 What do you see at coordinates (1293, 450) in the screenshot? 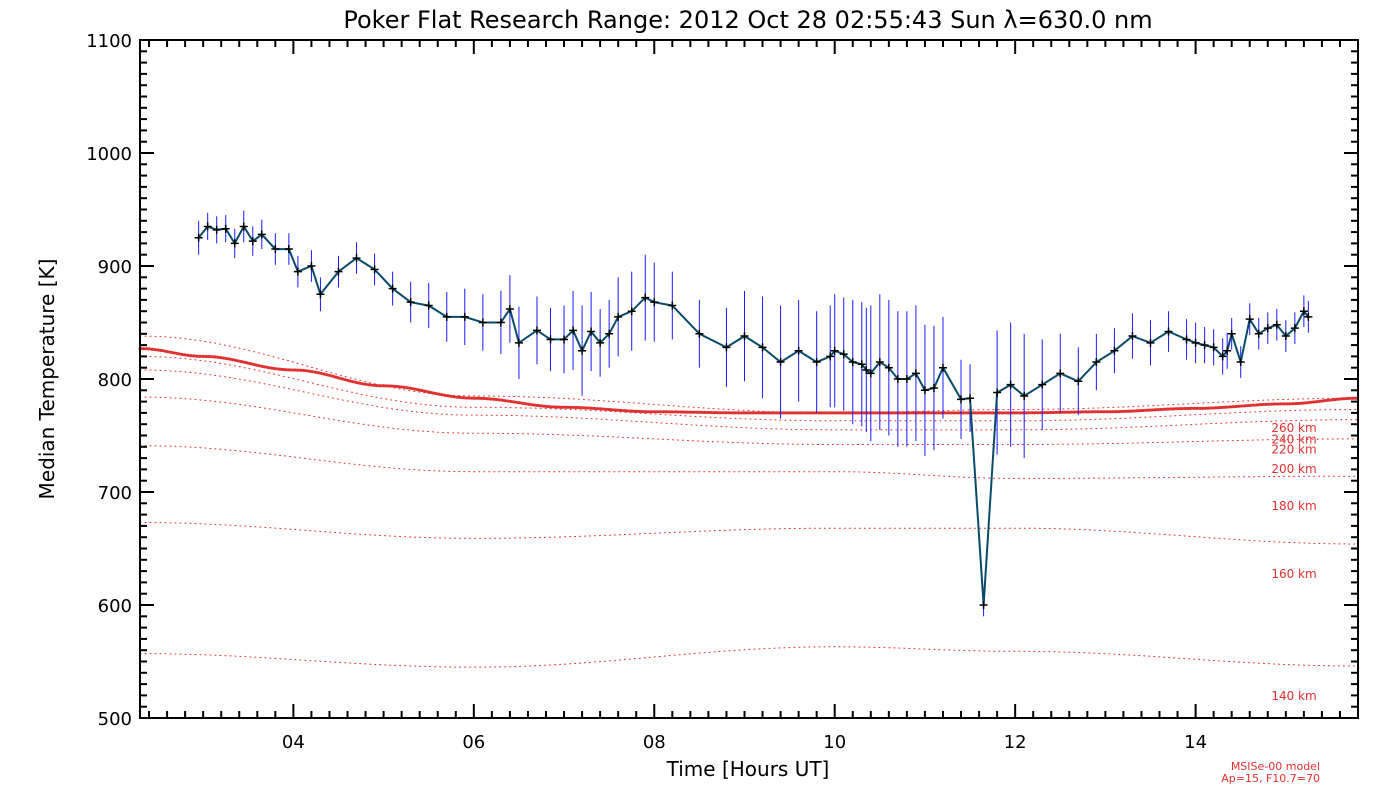
I see `altitude-label: 220 km` at bounding box center [1293, 450].